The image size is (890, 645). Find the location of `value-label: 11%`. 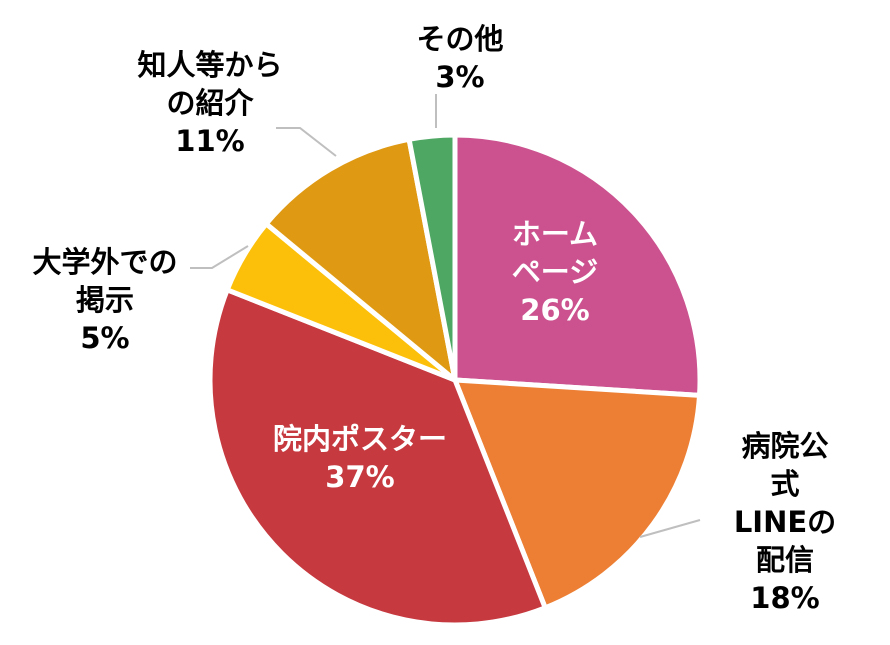

value-label: 11% is located at coordinates (210, 141).